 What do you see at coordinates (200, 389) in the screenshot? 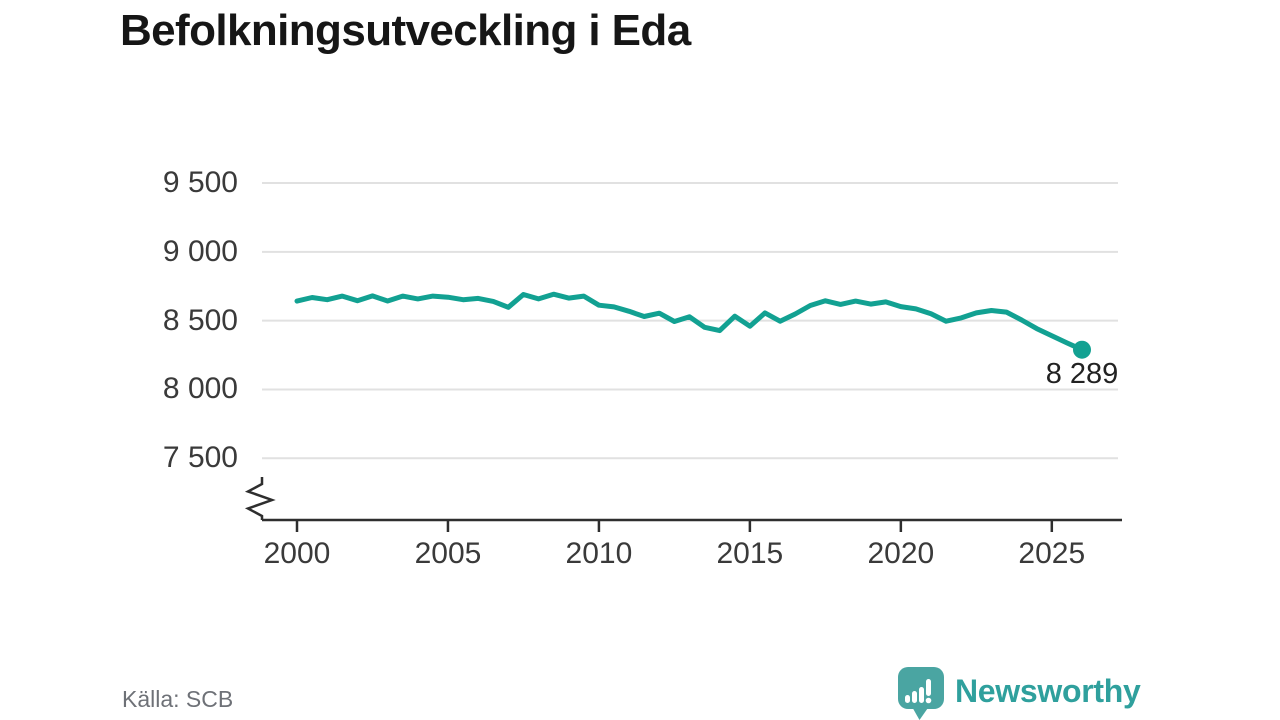
I see `y-axis-tick-label: 8 000` at bounding box center [200, 389].